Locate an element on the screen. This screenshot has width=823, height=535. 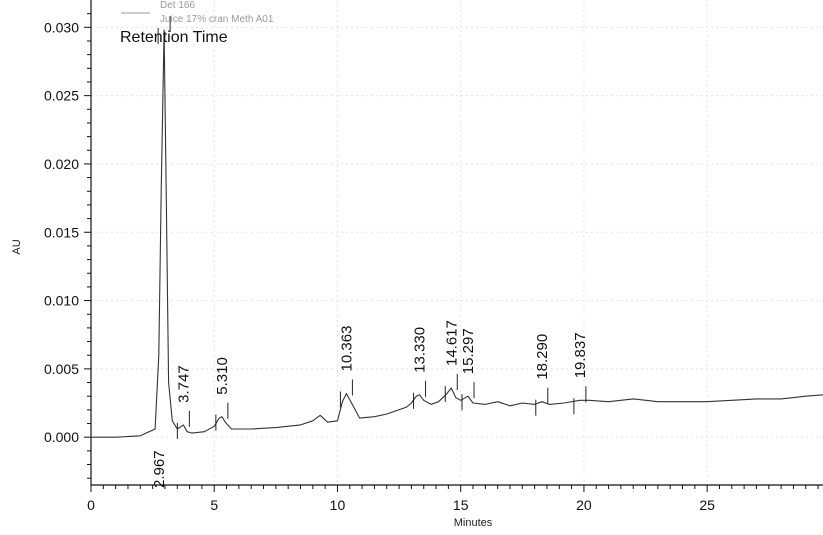
y-tick-label: 0.030 is located at coordinates (61, 27).